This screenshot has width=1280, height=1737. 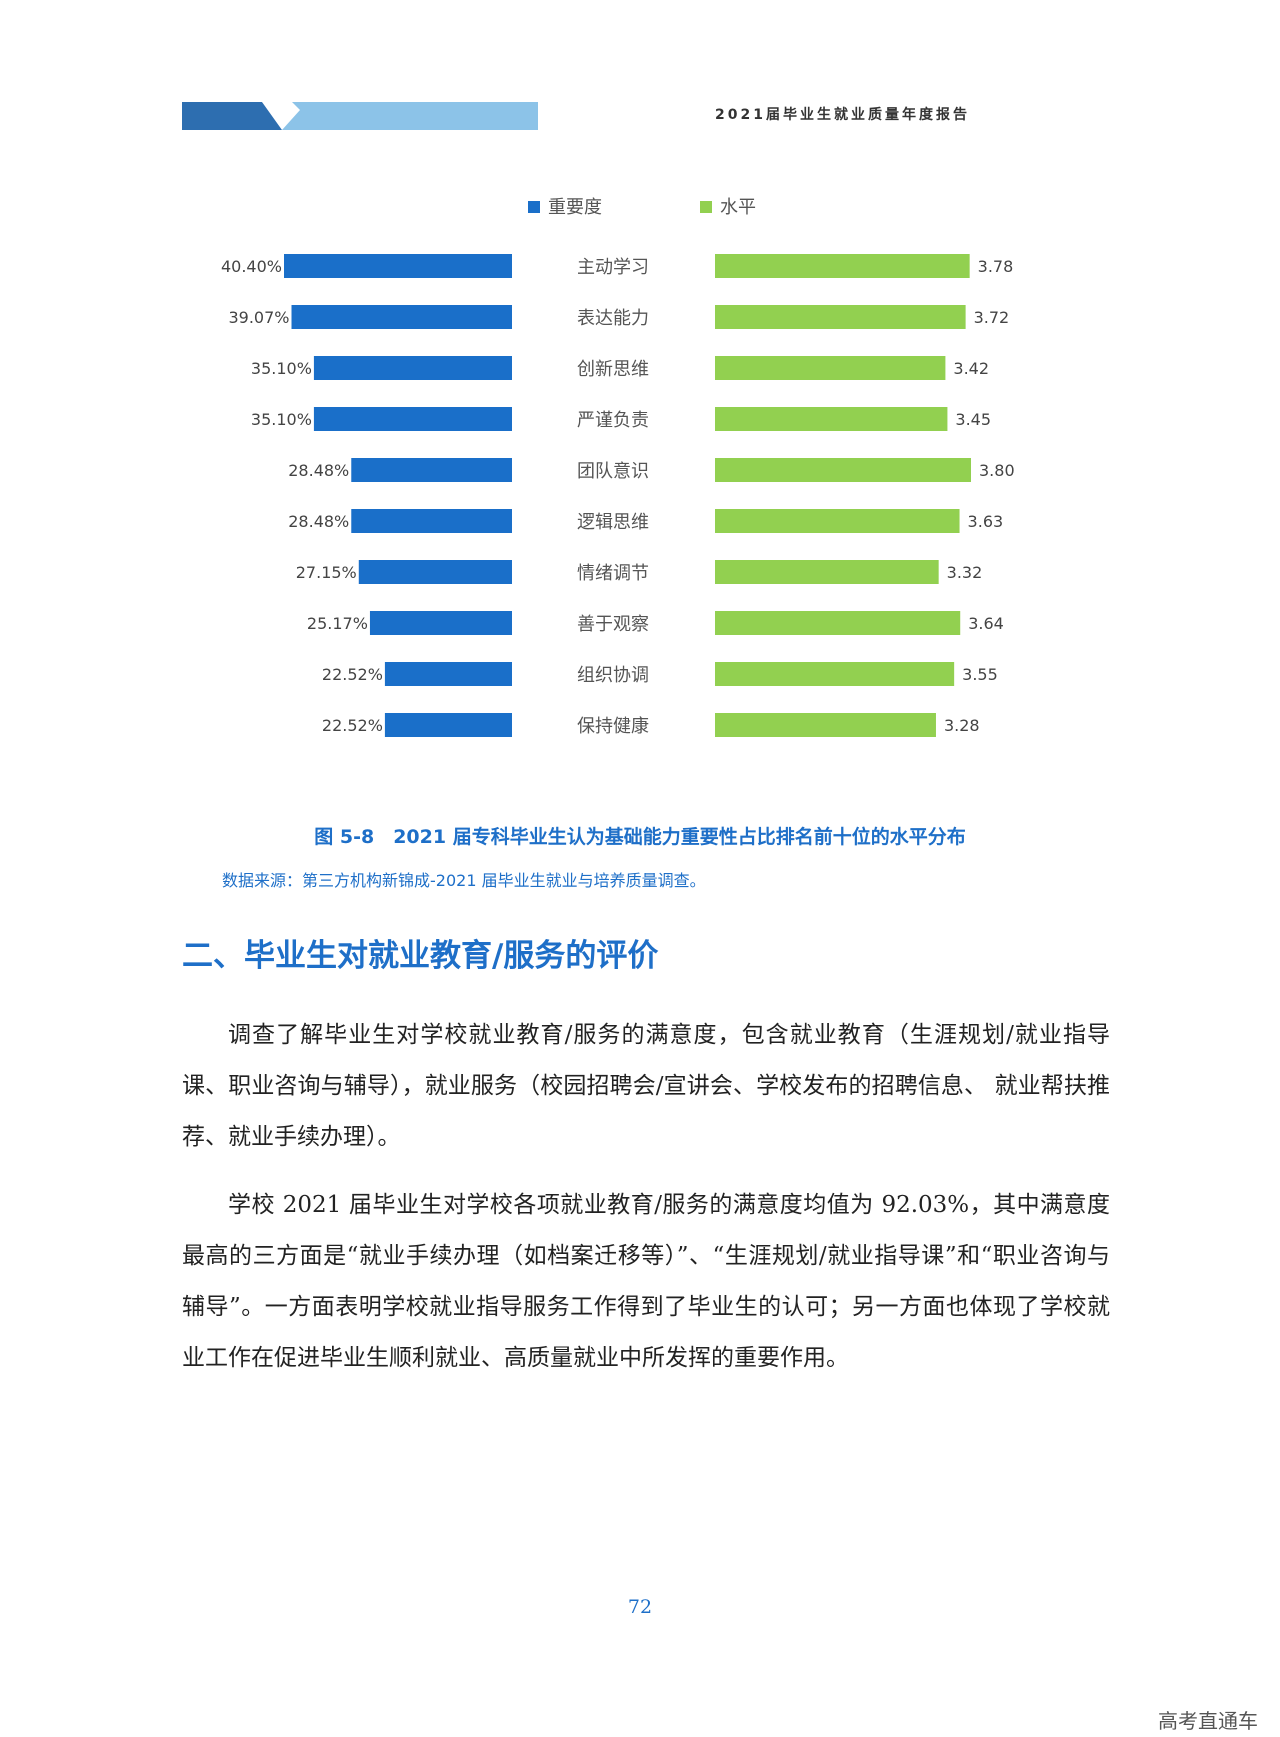 What do you see at coordinates (842, 115) in the screenshot?
I see `report-title: 2021届毕业生就业质量年度报告` at bounding box center [842, 115].